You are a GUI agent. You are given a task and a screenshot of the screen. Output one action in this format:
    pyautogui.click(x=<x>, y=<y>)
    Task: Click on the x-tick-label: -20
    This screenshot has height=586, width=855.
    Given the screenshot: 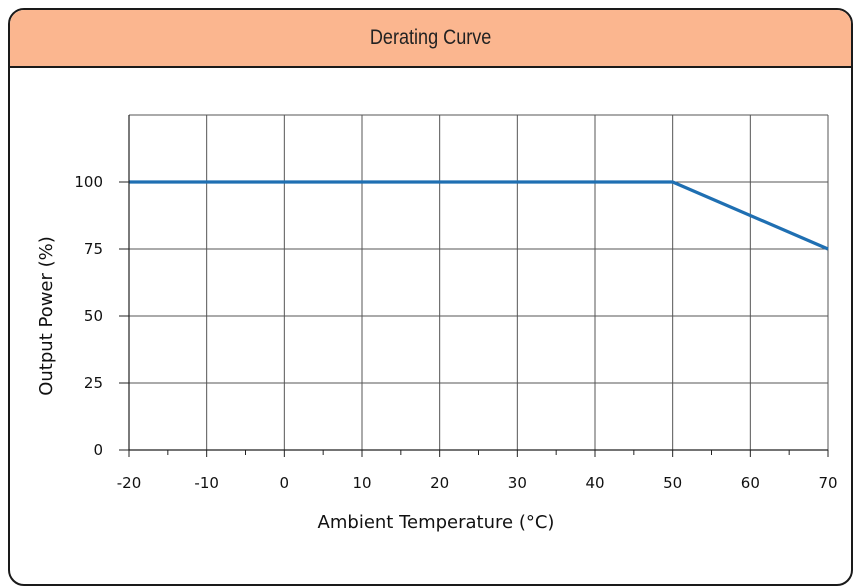 What is the action you would take?
    pyautogui.click(x=129, y=483)
    